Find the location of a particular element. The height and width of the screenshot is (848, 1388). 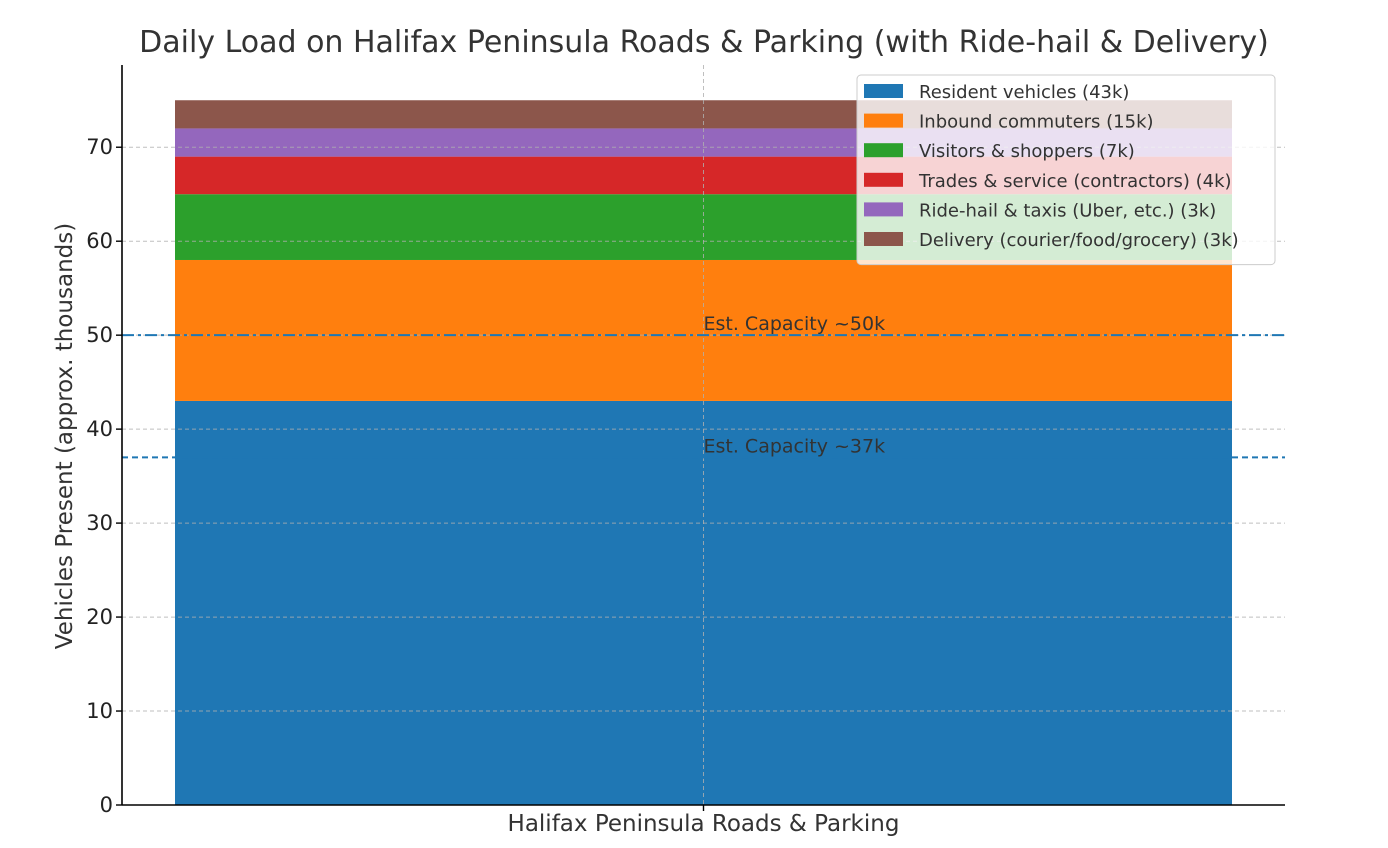

y-tick-label: 10 is located at coordinates (99, 711).